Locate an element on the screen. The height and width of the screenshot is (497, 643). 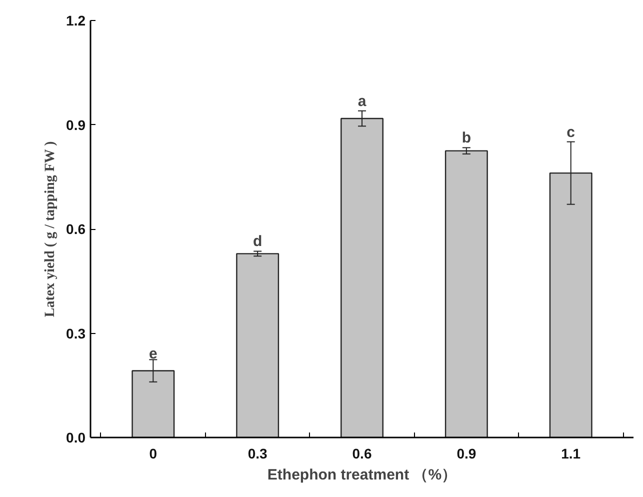
y-tick-label: 0.0 is located at coordinates (76, 438).